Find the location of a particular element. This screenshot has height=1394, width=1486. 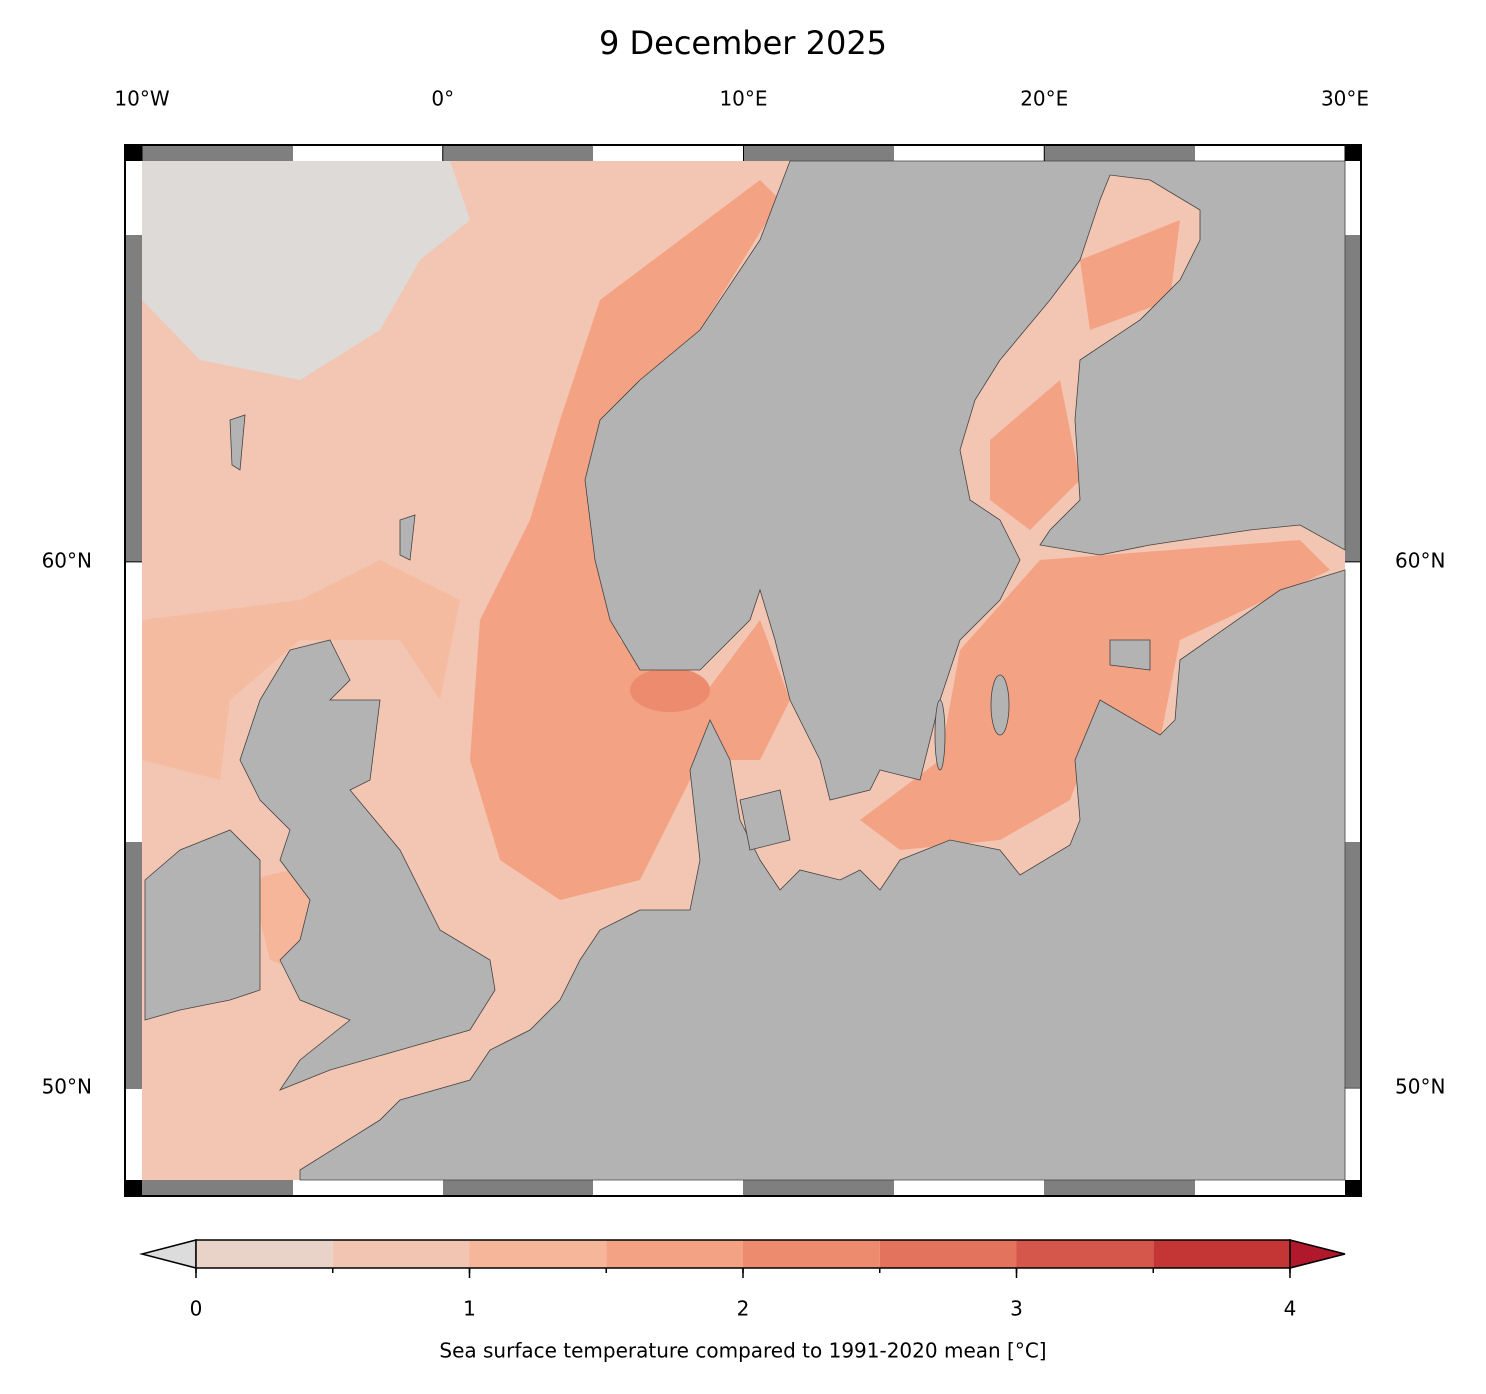

x-tick-label: 30°E is located at coordinates (1345, 99).